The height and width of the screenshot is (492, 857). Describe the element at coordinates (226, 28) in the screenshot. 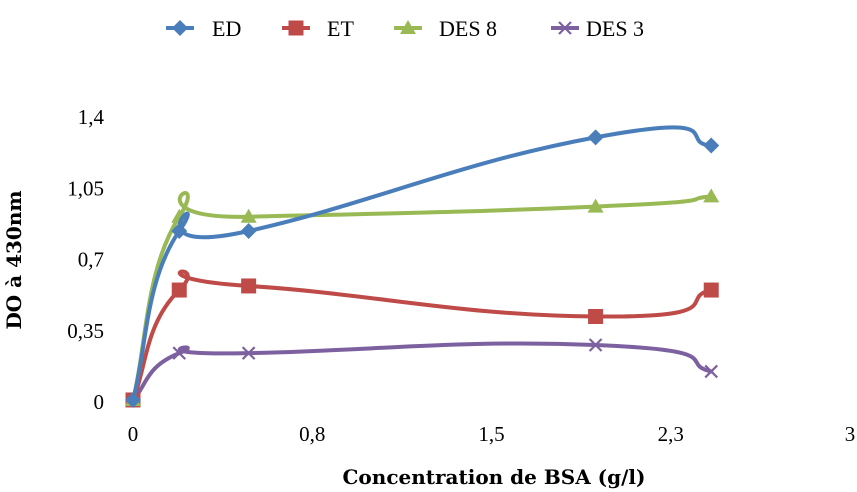

I see `legend-label-ed: ED` at that location.